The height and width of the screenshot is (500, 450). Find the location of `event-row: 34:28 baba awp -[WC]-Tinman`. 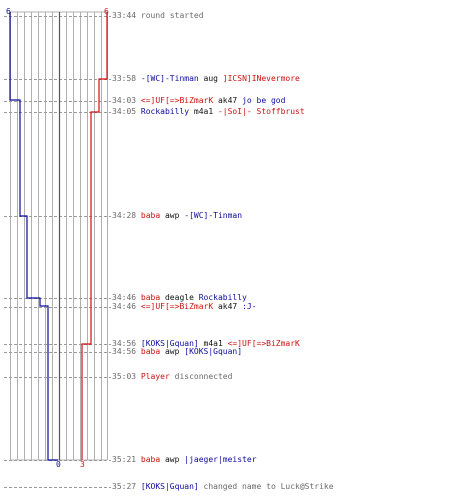

event-row: 34:28 baba awp -[WC]-Tinman is located at coordinates (177, 215).